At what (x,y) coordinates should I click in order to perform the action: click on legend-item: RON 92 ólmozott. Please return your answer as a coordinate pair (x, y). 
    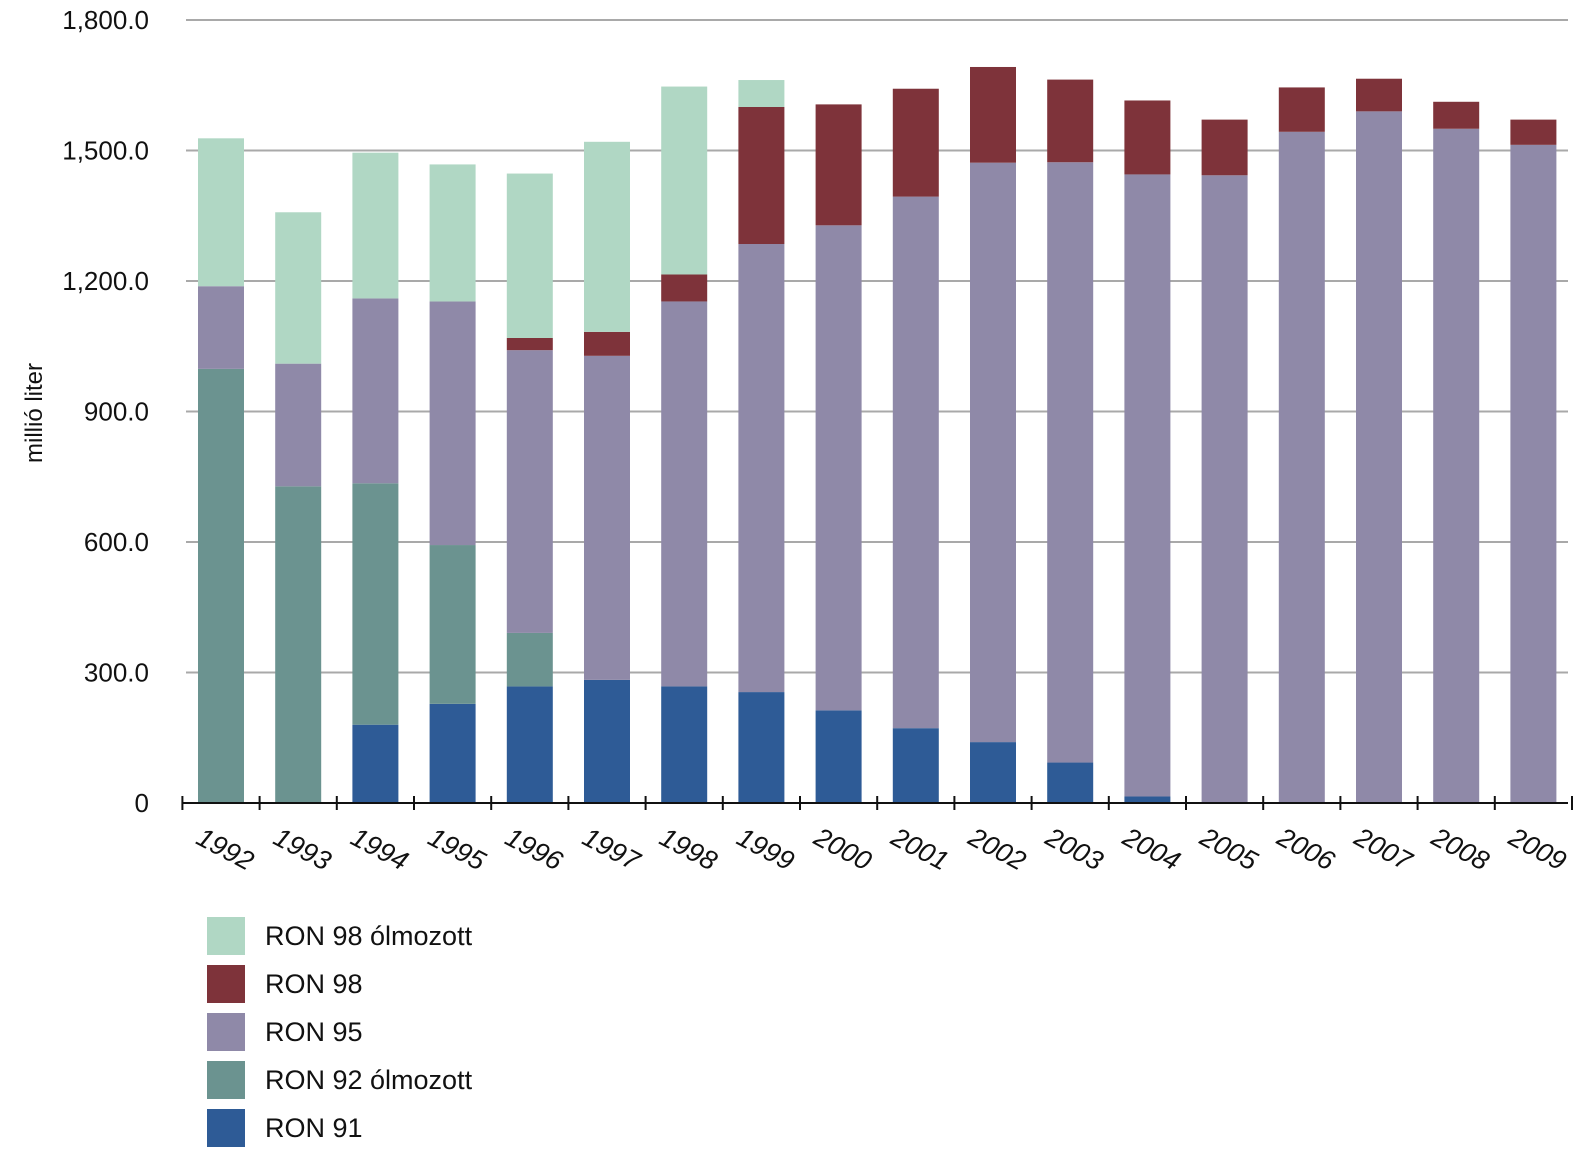
    Looking at the image, I should click on (339, 1080).